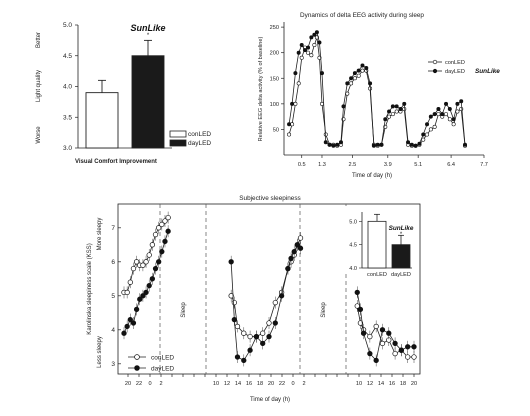  I want to click on kss-x-tick-label: 20, so click(128, 384).